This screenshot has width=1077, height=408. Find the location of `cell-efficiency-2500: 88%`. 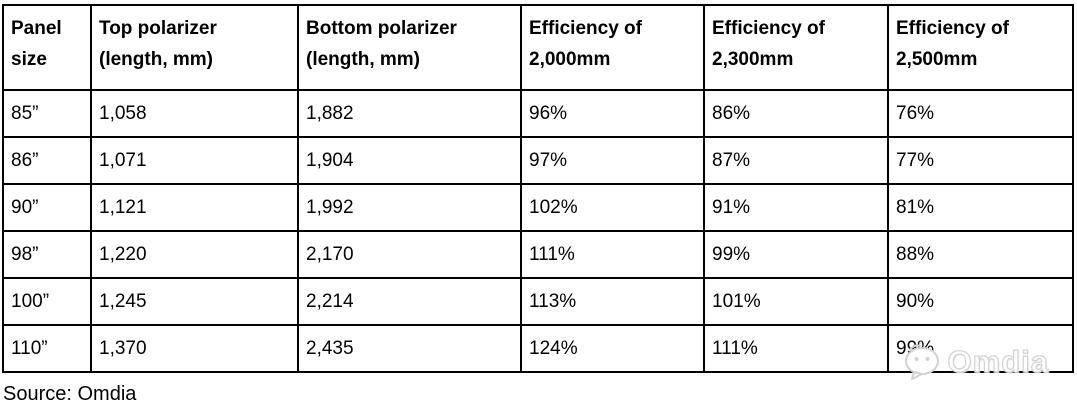

cell-efficiency-2500: 88% is located at coordinates (980, 254).